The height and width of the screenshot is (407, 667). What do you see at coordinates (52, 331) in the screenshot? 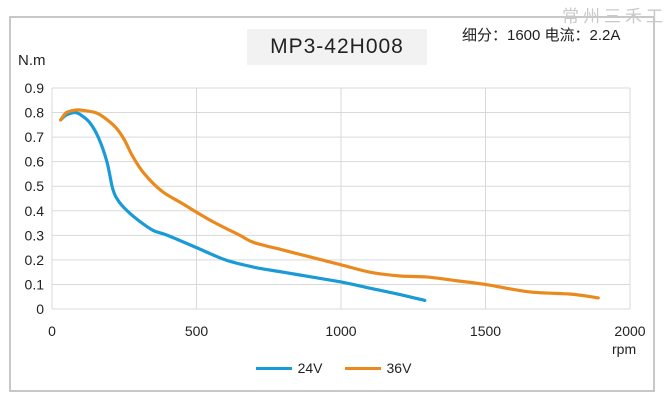
I see `x-tick-label: 0` at bounding box center [52, 331].